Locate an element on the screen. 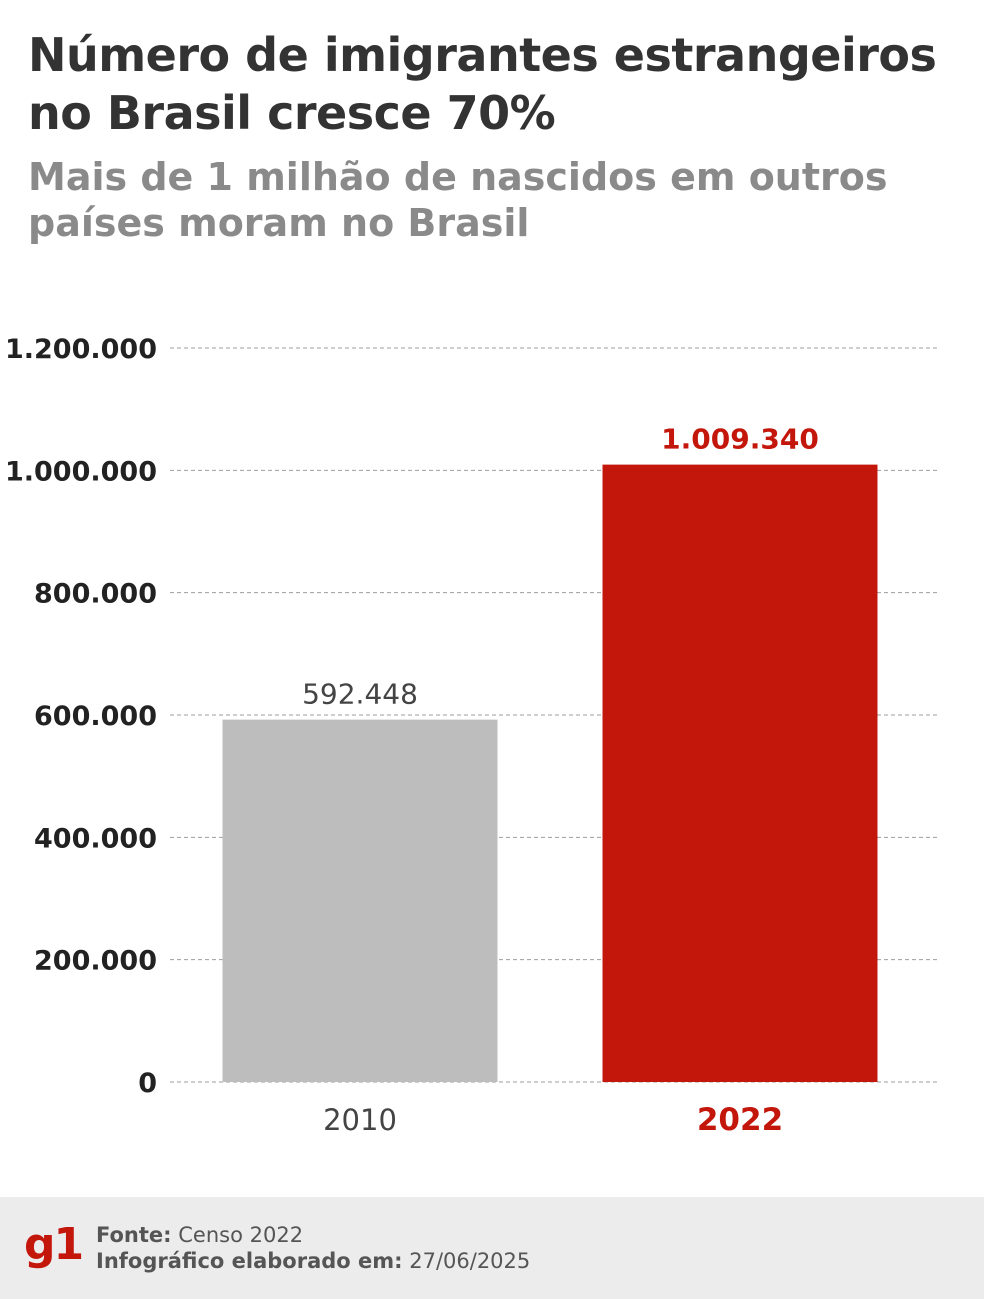  y-tick-label: 400.000 is located at coordinates (95, 838).